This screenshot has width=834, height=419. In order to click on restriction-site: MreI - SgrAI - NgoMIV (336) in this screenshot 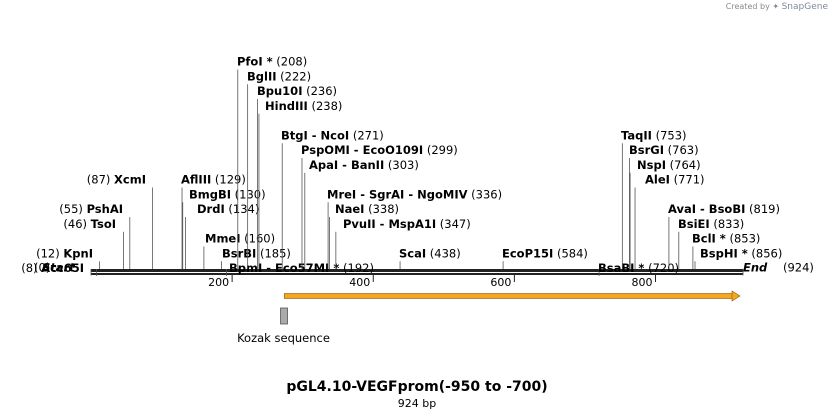, I will do `click(414, 228)`.